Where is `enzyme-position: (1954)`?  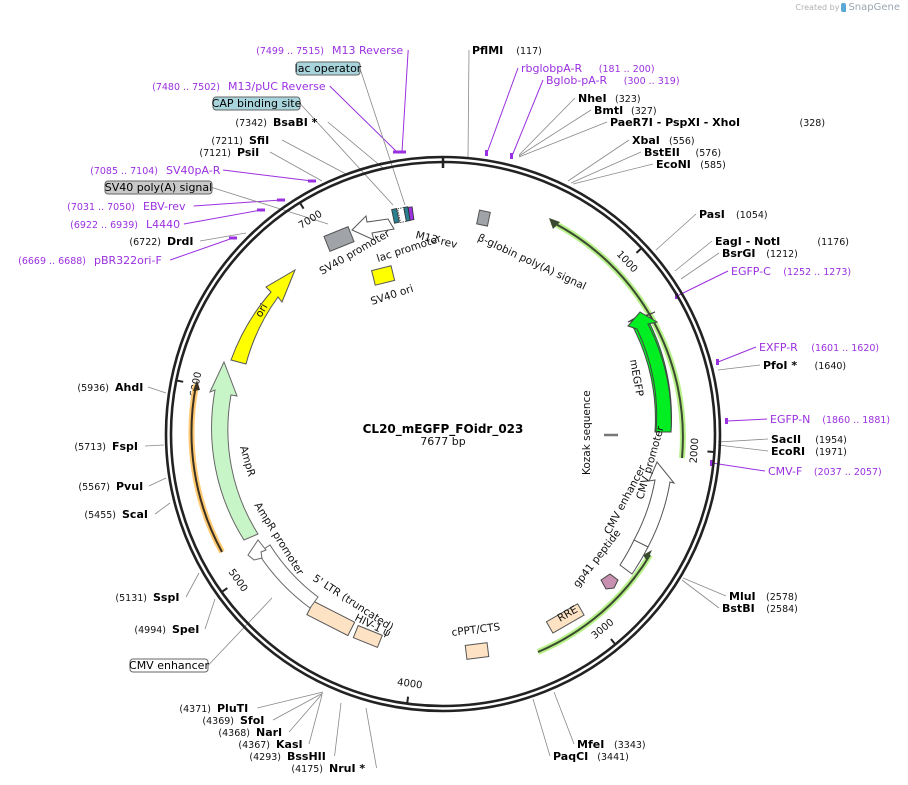 enzyme-position: (1954) is located at coordinates (831, 440).